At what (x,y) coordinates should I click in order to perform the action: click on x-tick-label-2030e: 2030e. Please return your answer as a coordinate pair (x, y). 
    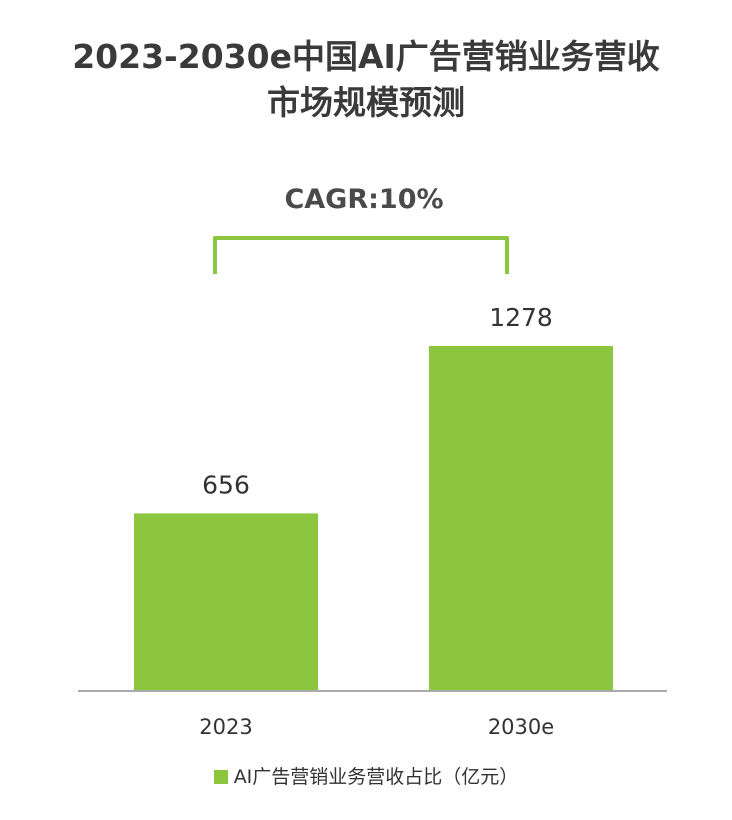
    Looking at the image, I should click on (521, 727).